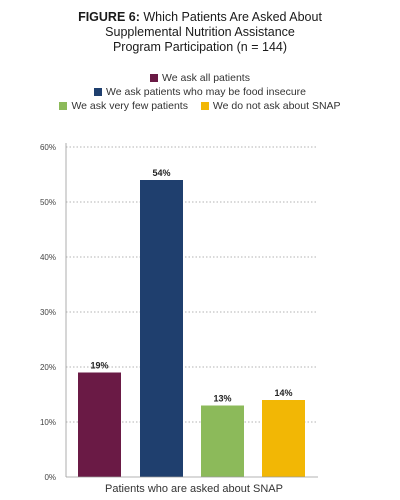 This screenshot has height=500, width=400. I want to click on legend-item-all-patients: We ask all patients, so click(200, 78).